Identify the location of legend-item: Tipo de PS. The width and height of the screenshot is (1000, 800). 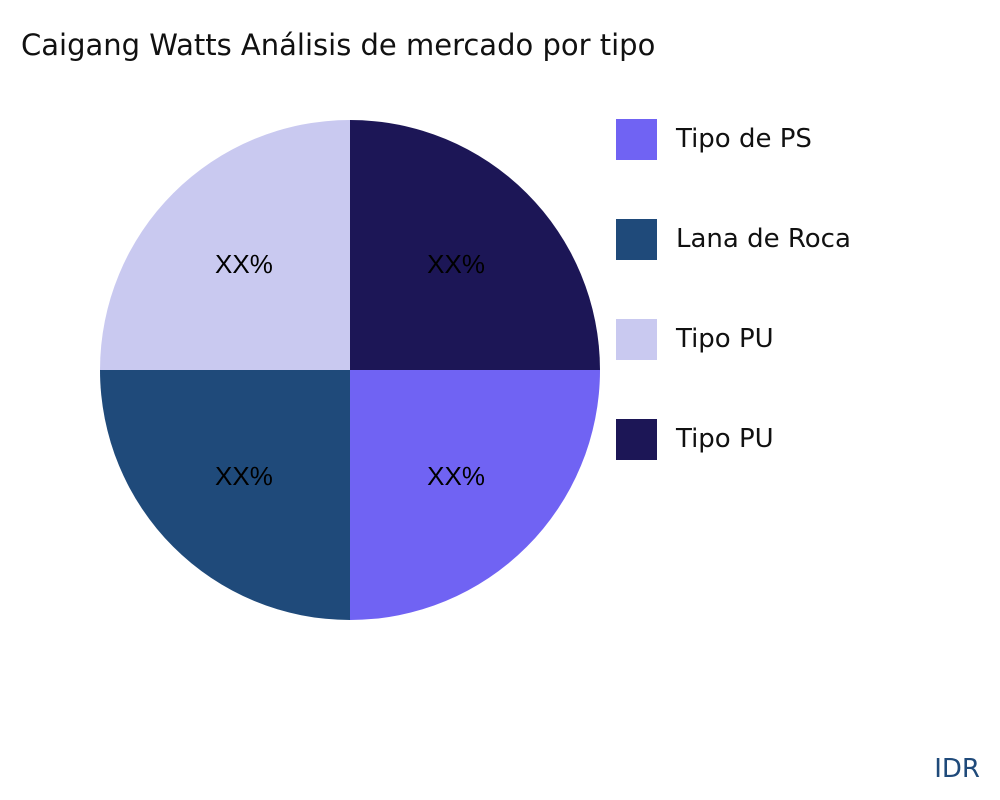
(714, 139).